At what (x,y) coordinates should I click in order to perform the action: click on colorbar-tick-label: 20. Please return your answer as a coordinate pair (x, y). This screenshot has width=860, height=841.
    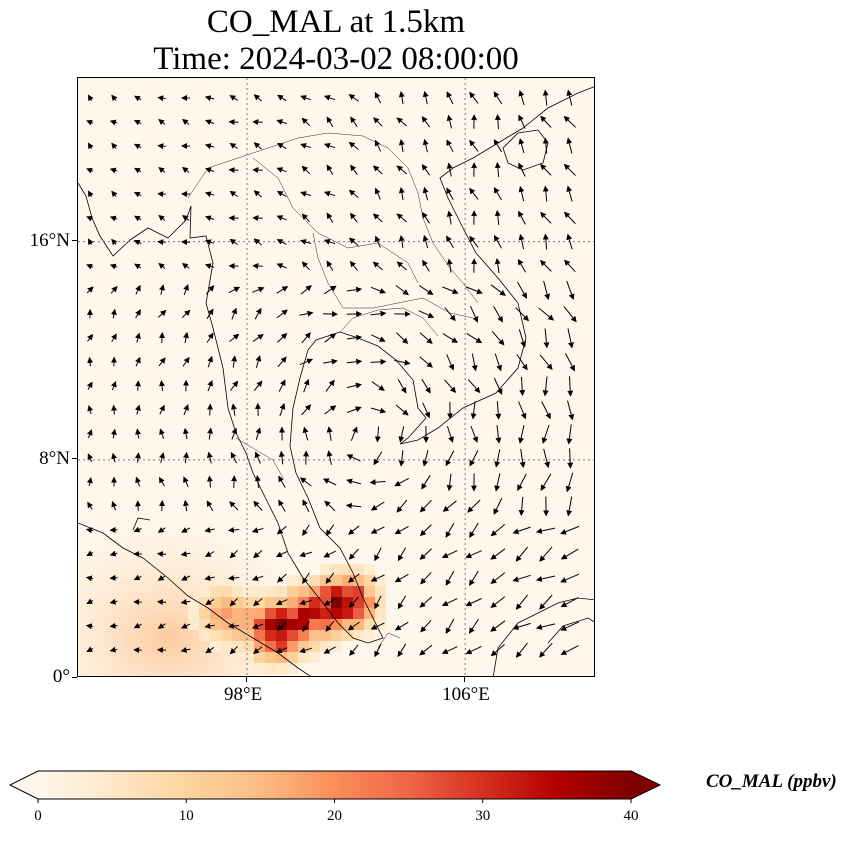
    Looking at the image, I should click on (334, 816).